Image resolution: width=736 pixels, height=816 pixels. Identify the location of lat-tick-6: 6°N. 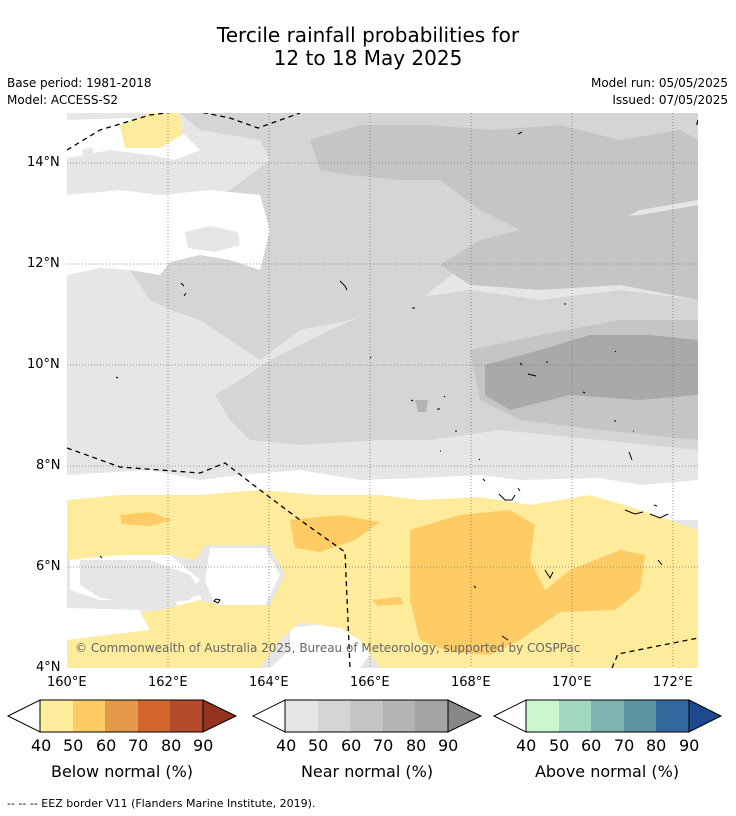
(48, 566).